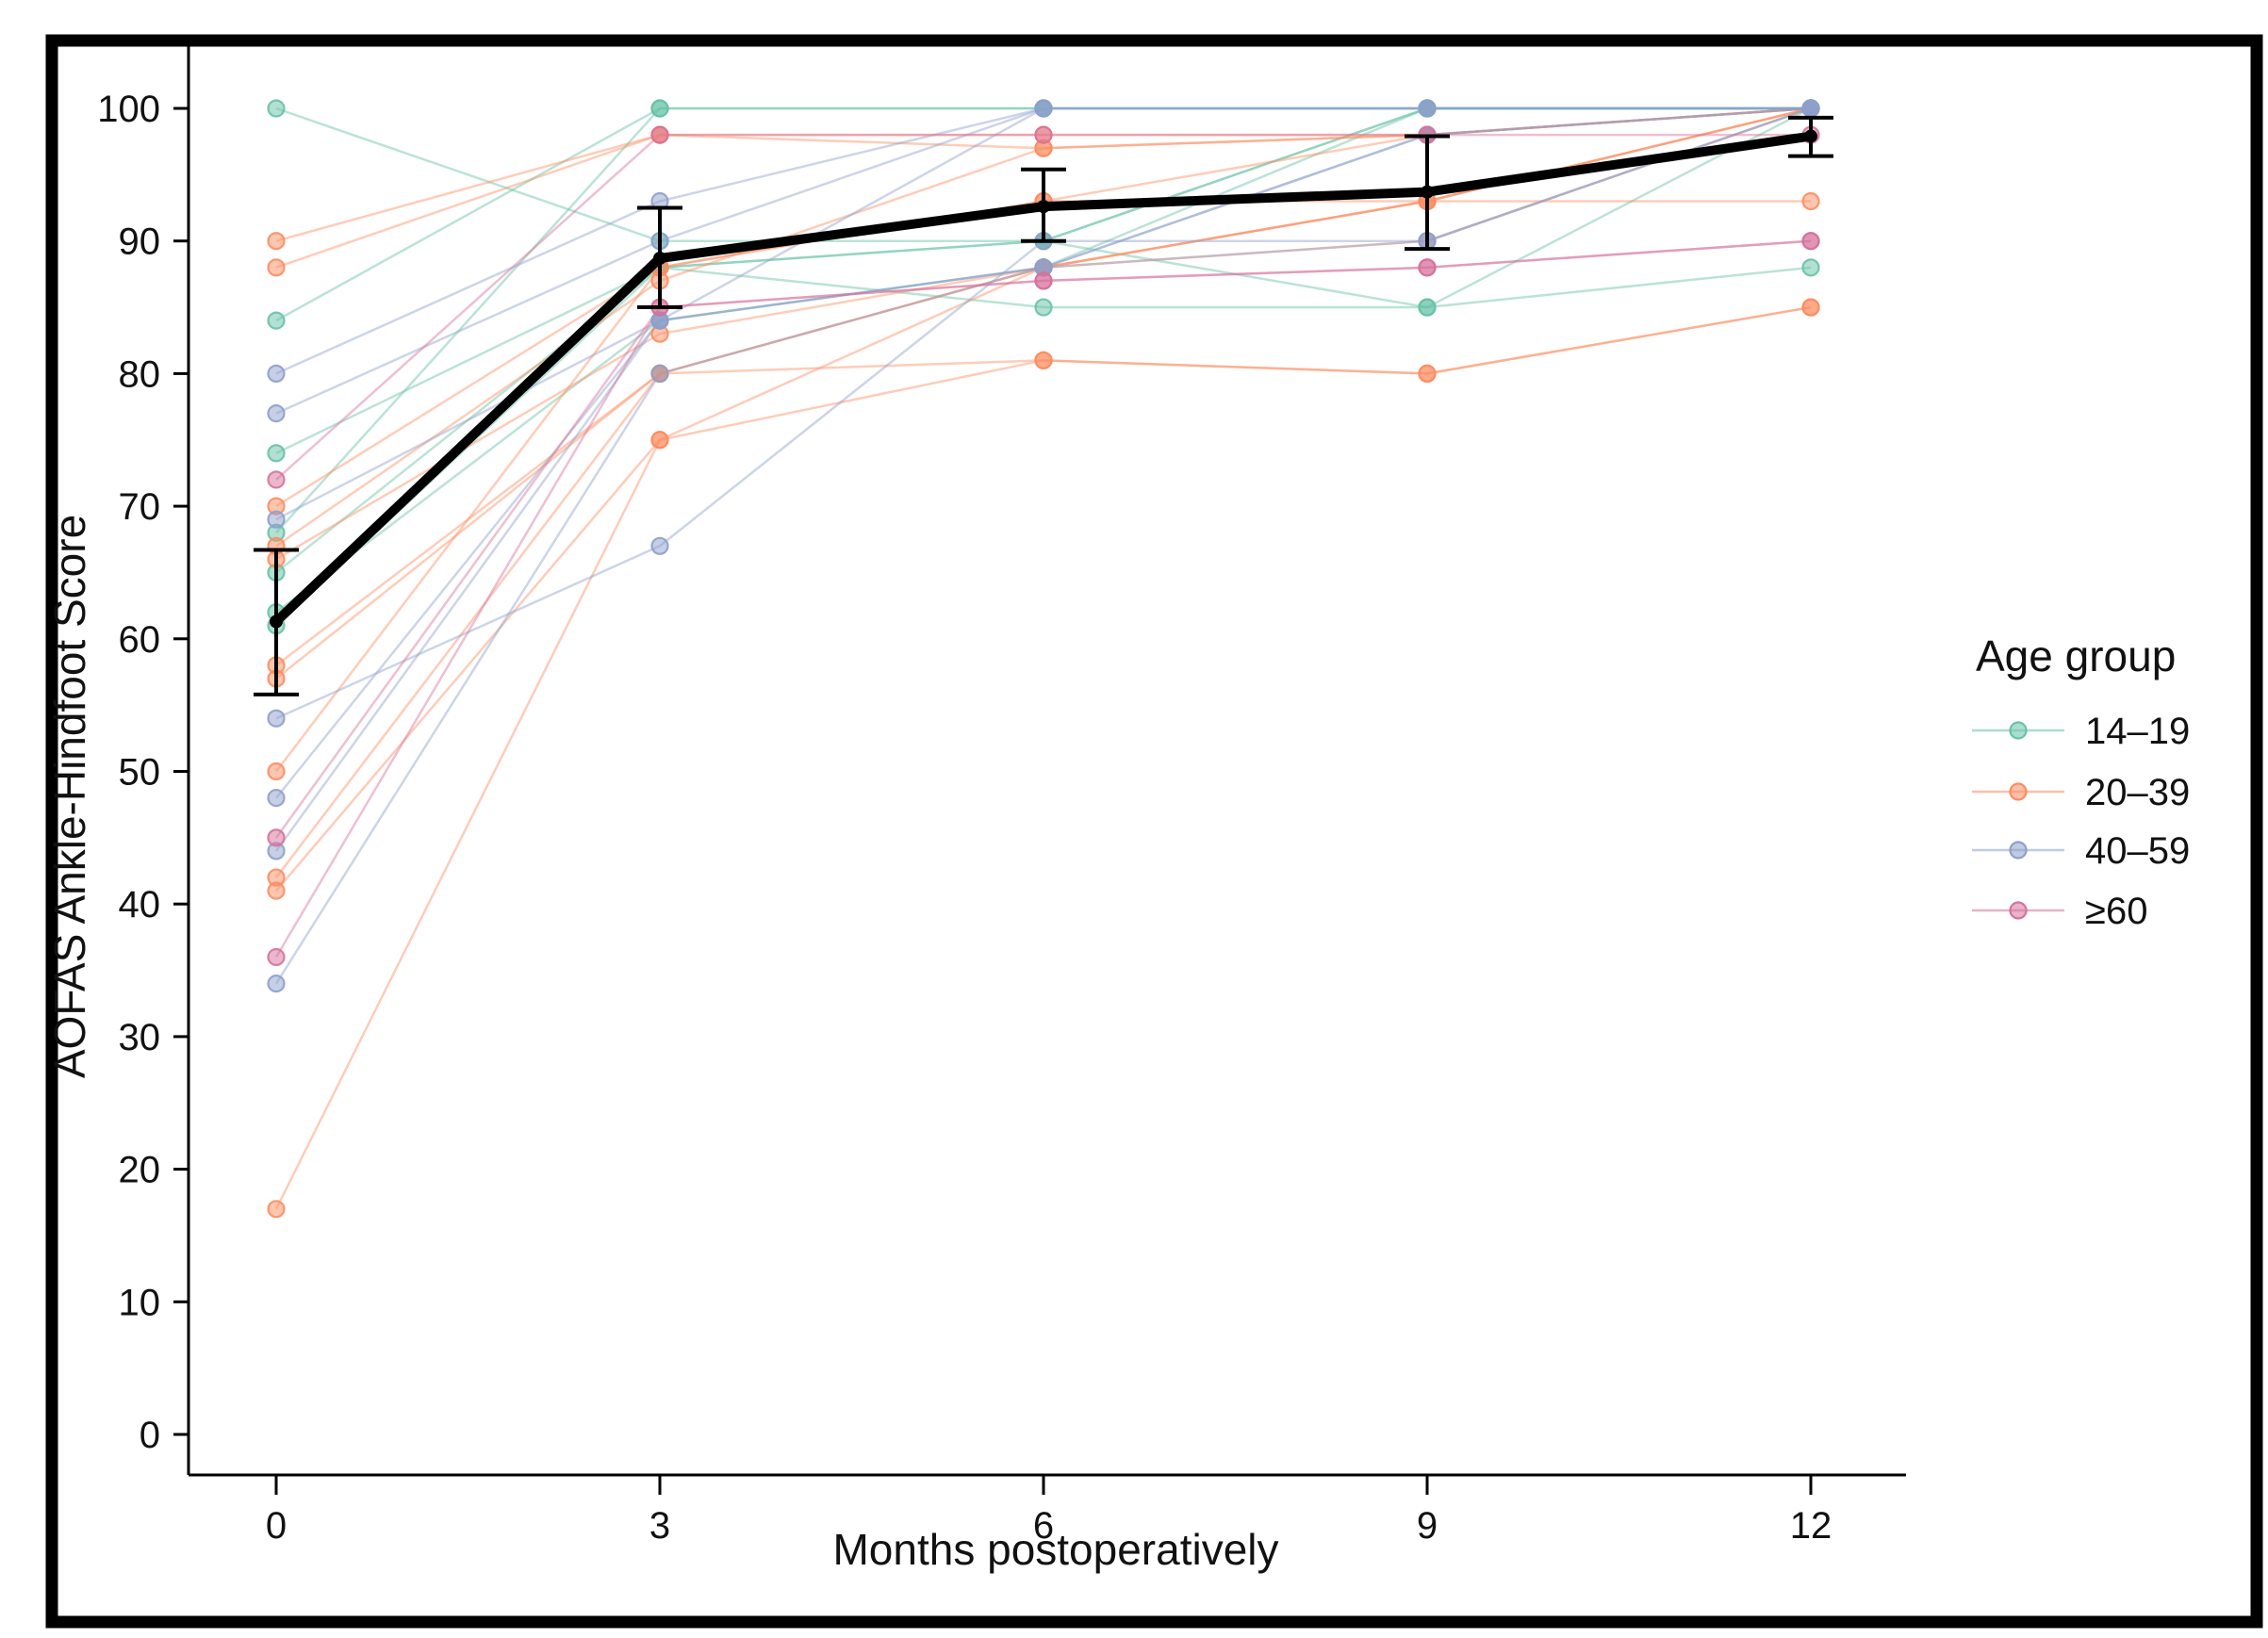  Describe the element at coordinates (129, 109) in the screenshot. I see `y-tick-label: 100` at that location.